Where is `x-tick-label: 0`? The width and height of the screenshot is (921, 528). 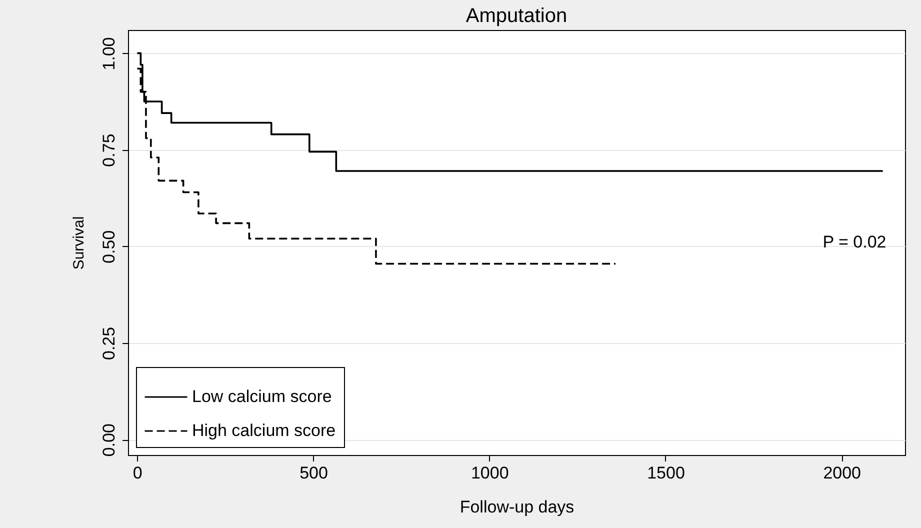
x-tick-label: 0 is located at coordinates (137, 473).